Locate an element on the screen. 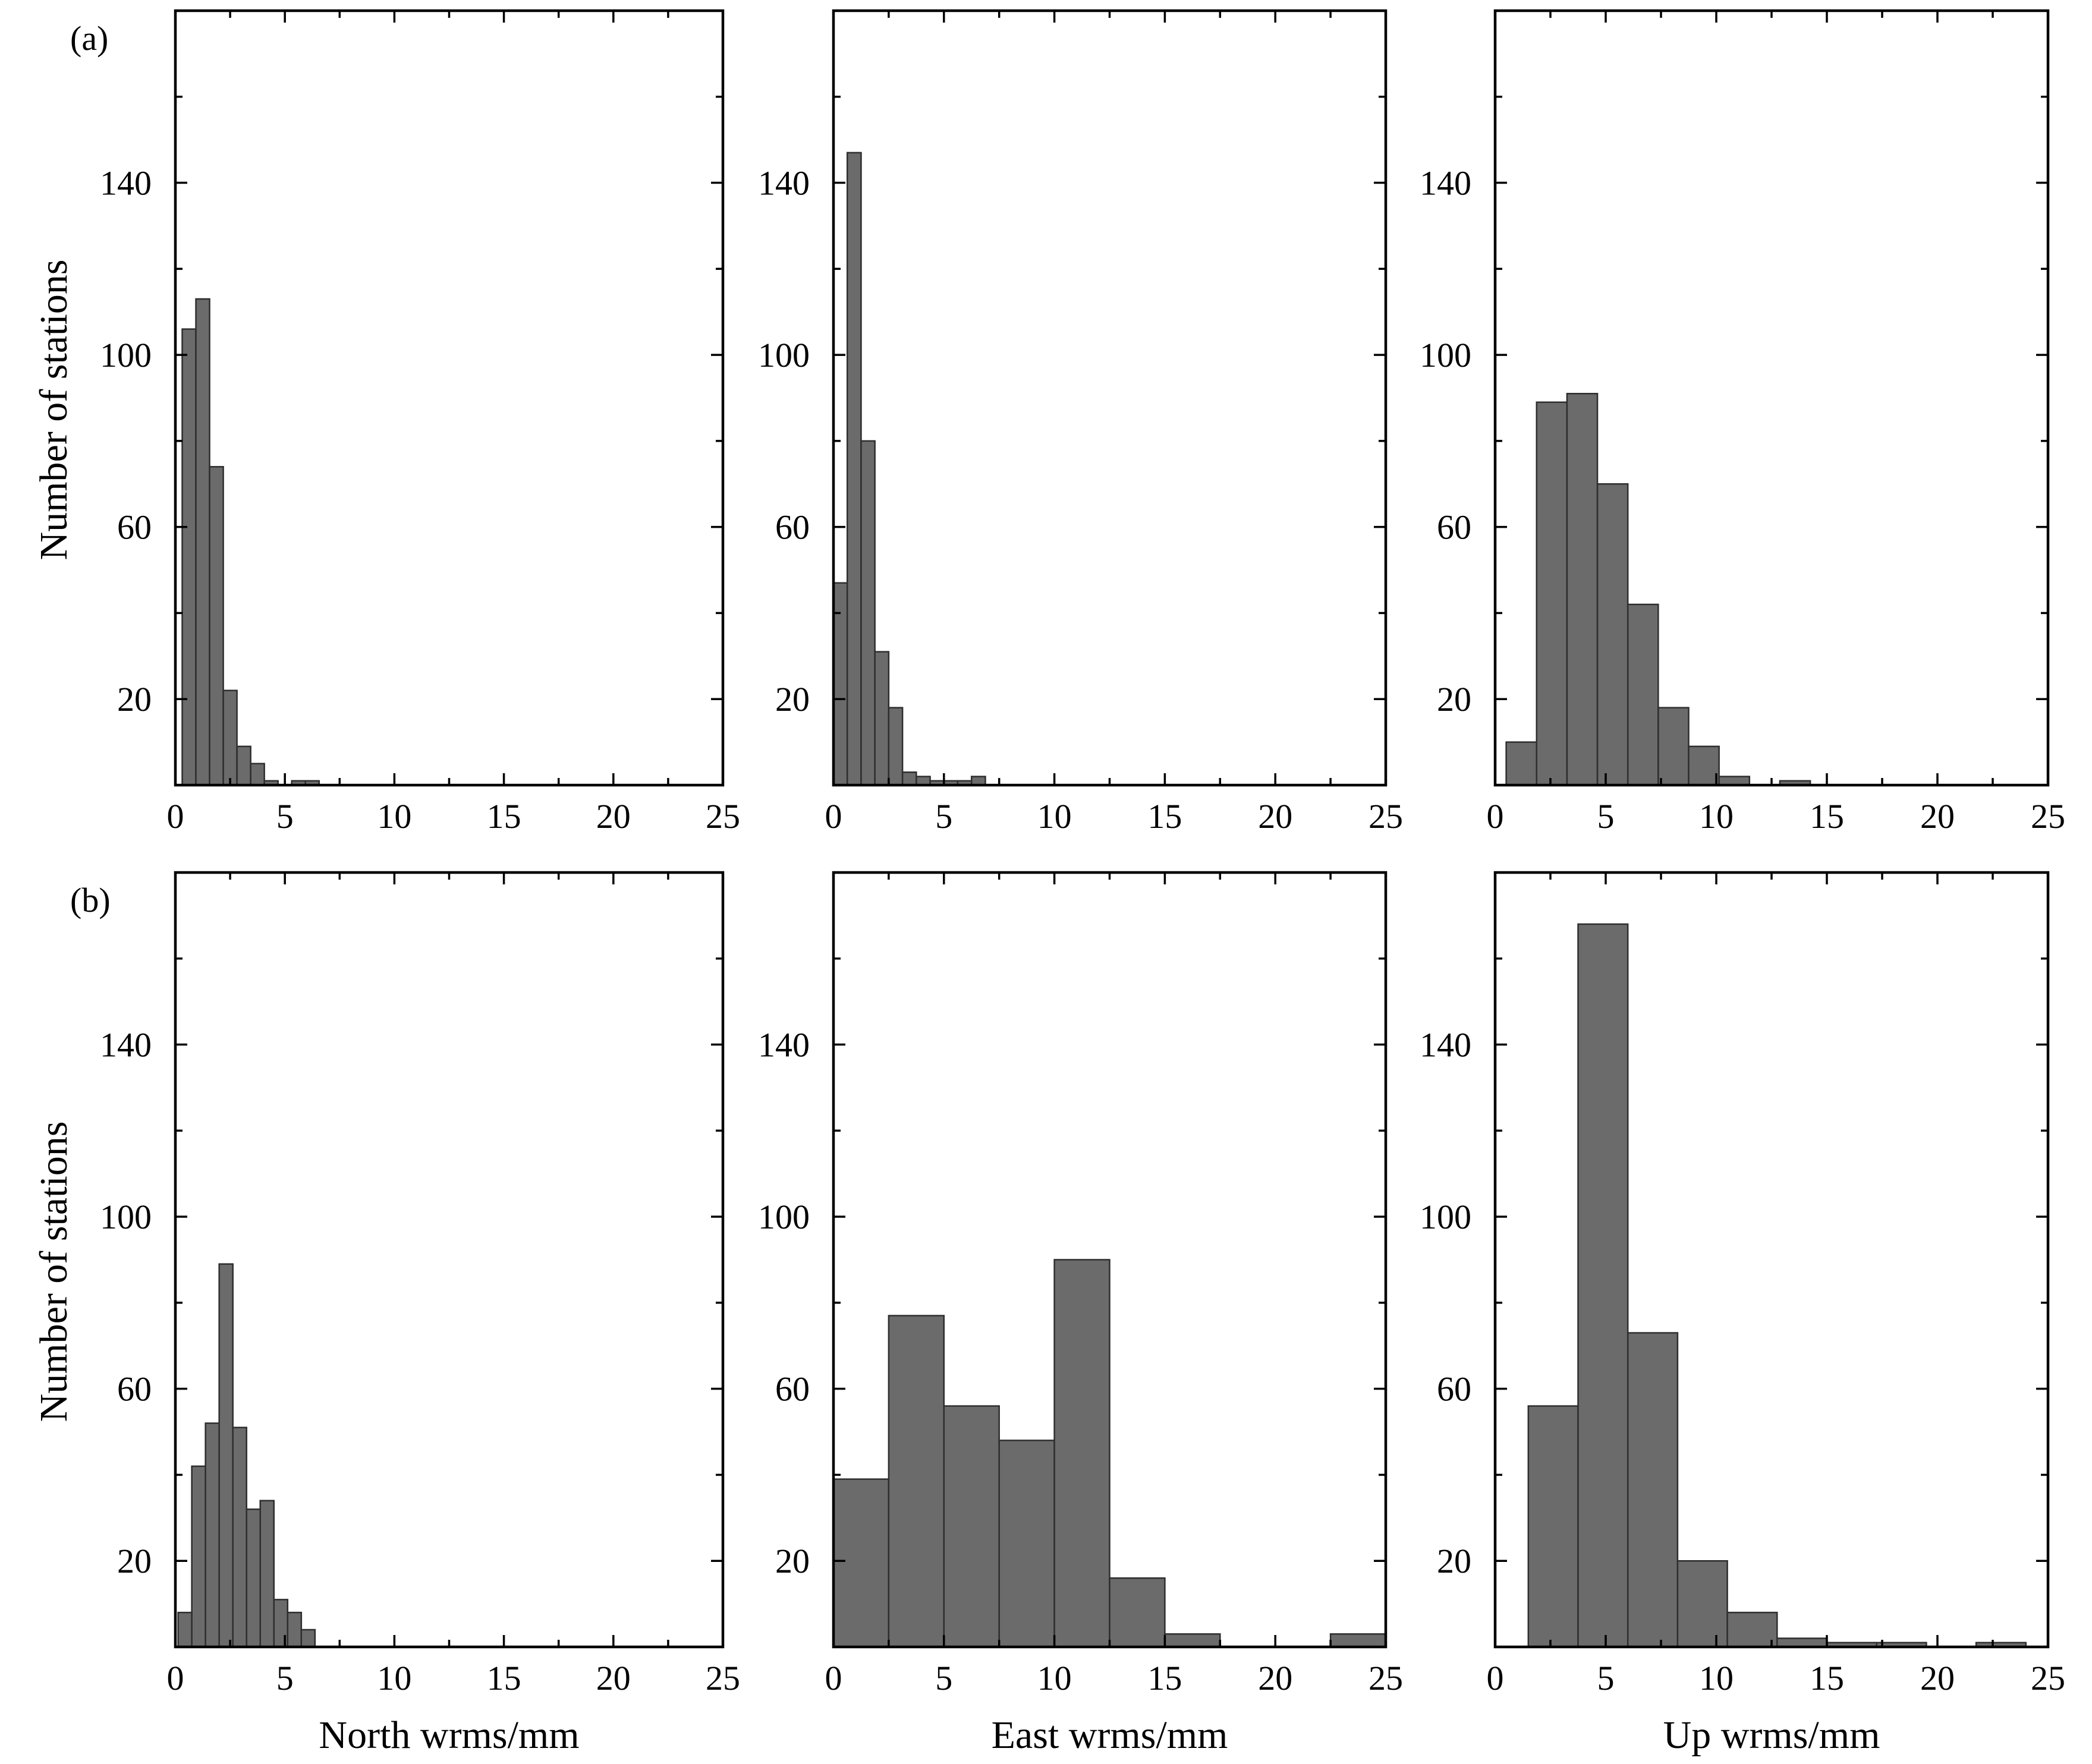 The height and width of the screenshot is (1764, 2092). x-axis-title: Up wrms/mm is located at coordinates (1771, 1735).